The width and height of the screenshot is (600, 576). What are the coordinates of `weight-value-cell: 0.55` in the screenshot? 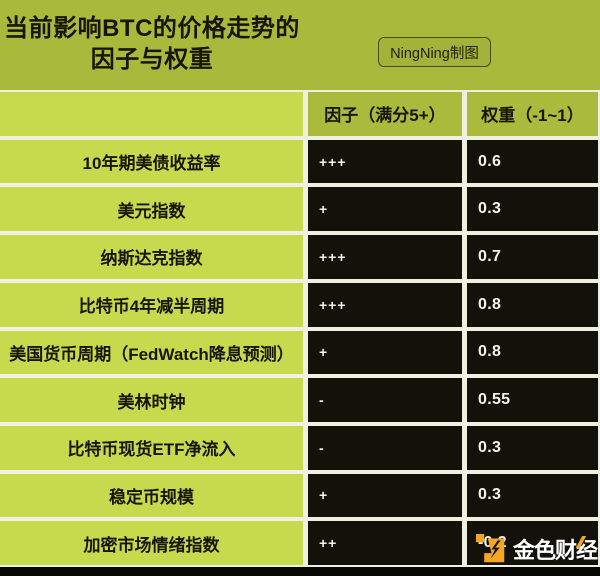 It's located at (532, 400).